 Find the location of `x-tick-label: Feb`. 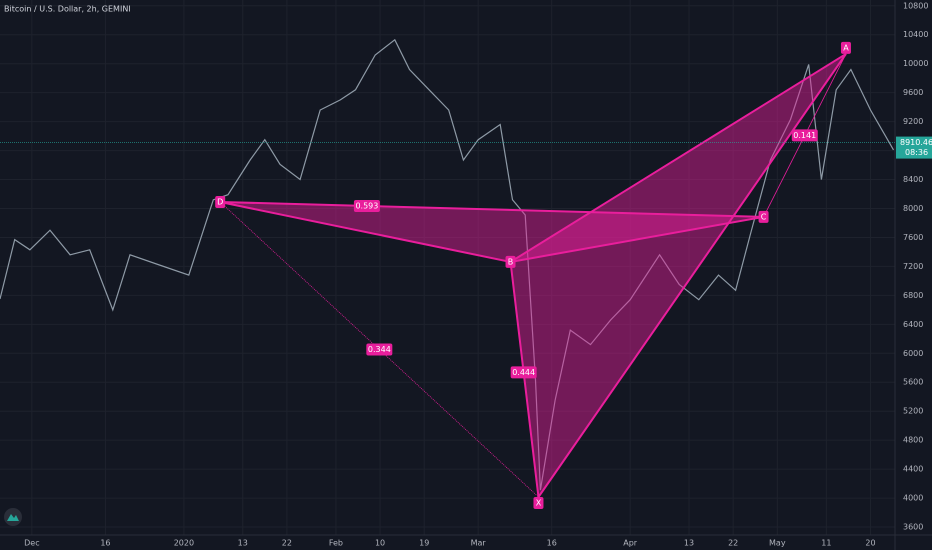

x-tick-label: Feb is located at coordinates (336, 543).